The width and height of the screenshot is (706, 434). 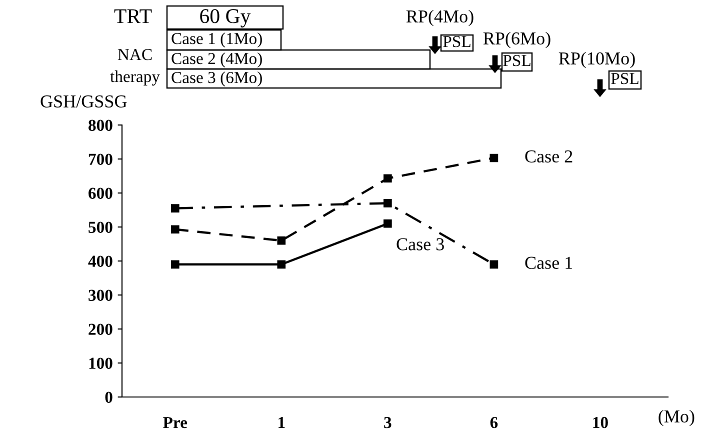 I want to click on text: RP(6Mo), so click(x=516, y=40).